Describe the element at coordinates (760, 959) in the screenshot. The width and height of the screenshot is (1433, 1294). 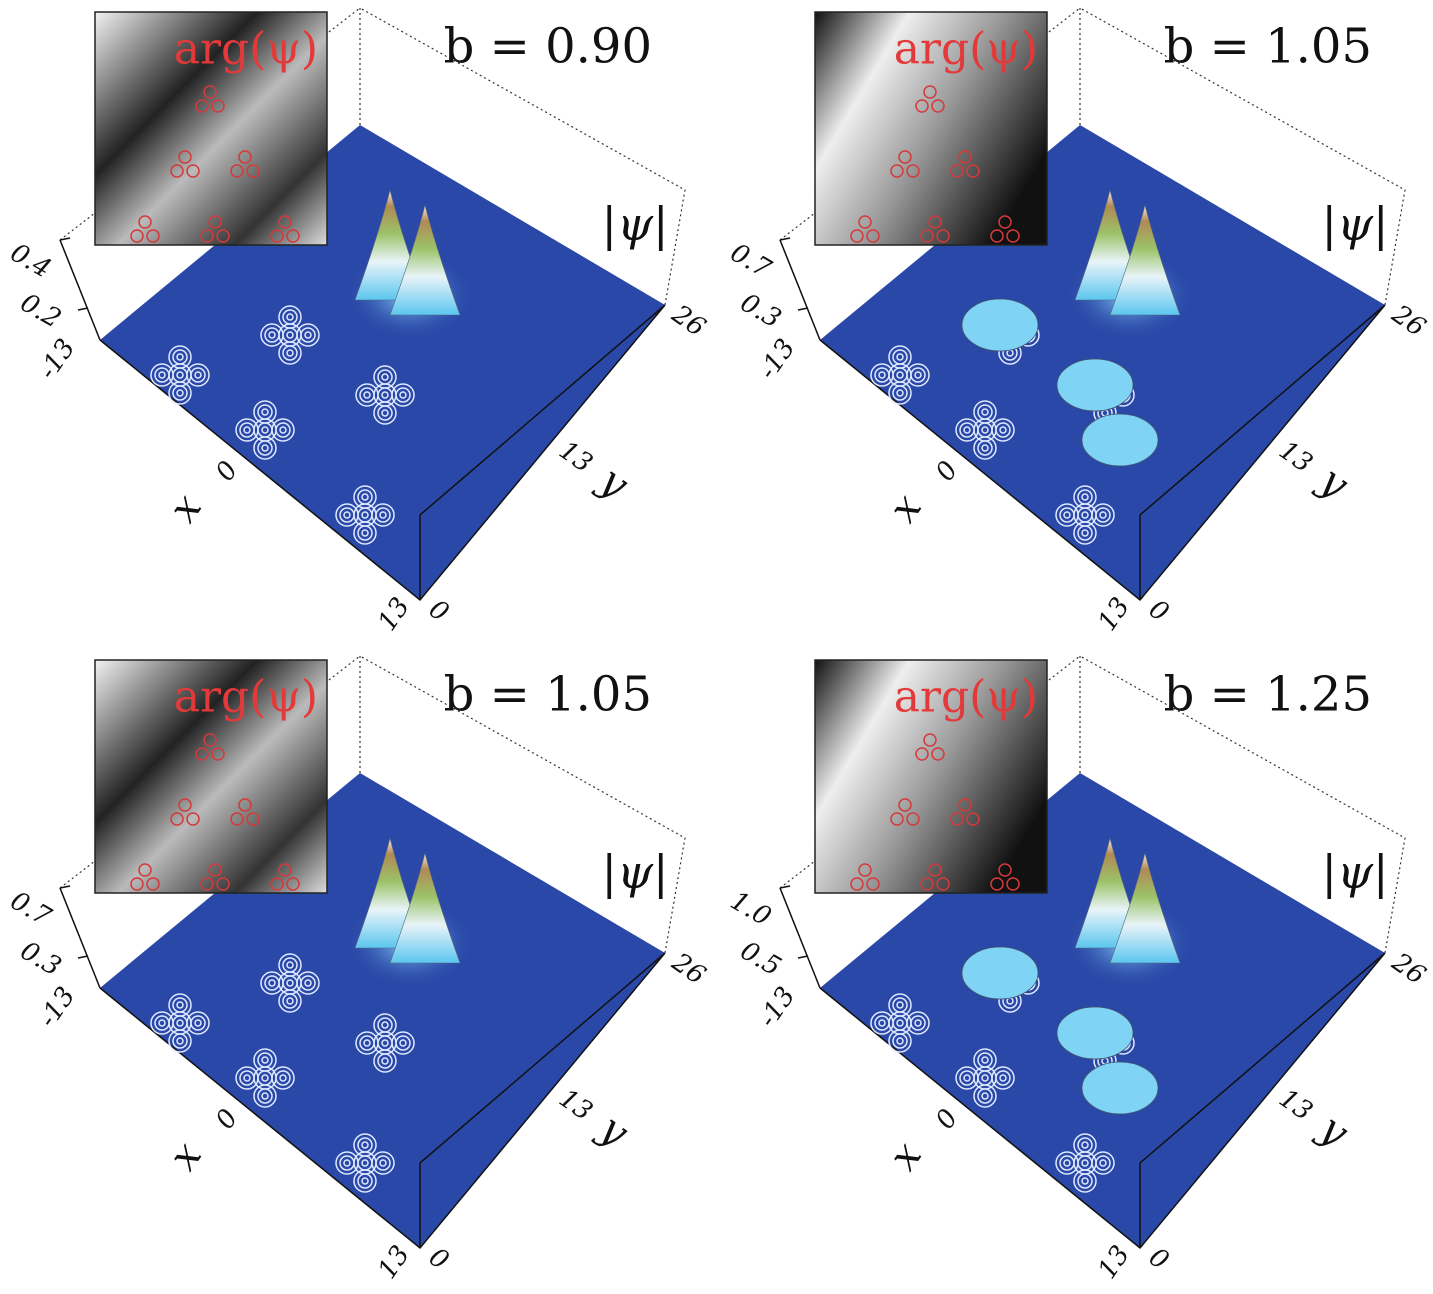
I see `z-tick-label: 0.5` at that location.